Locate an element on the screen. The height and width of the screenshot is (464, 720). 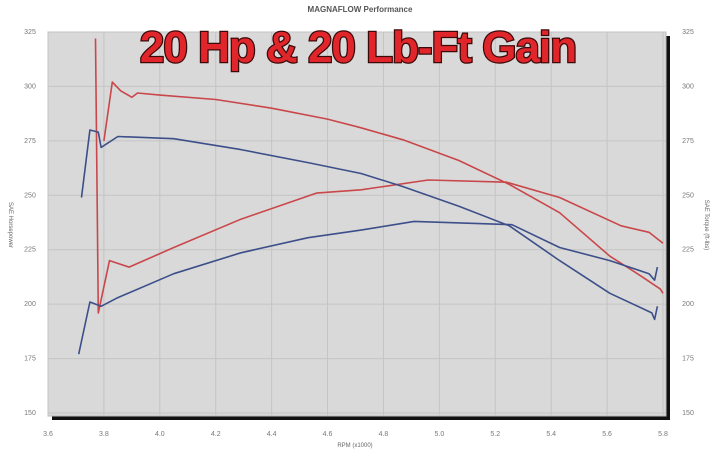
x-tick-label: 3.6 is located at coordinates (48, 434).